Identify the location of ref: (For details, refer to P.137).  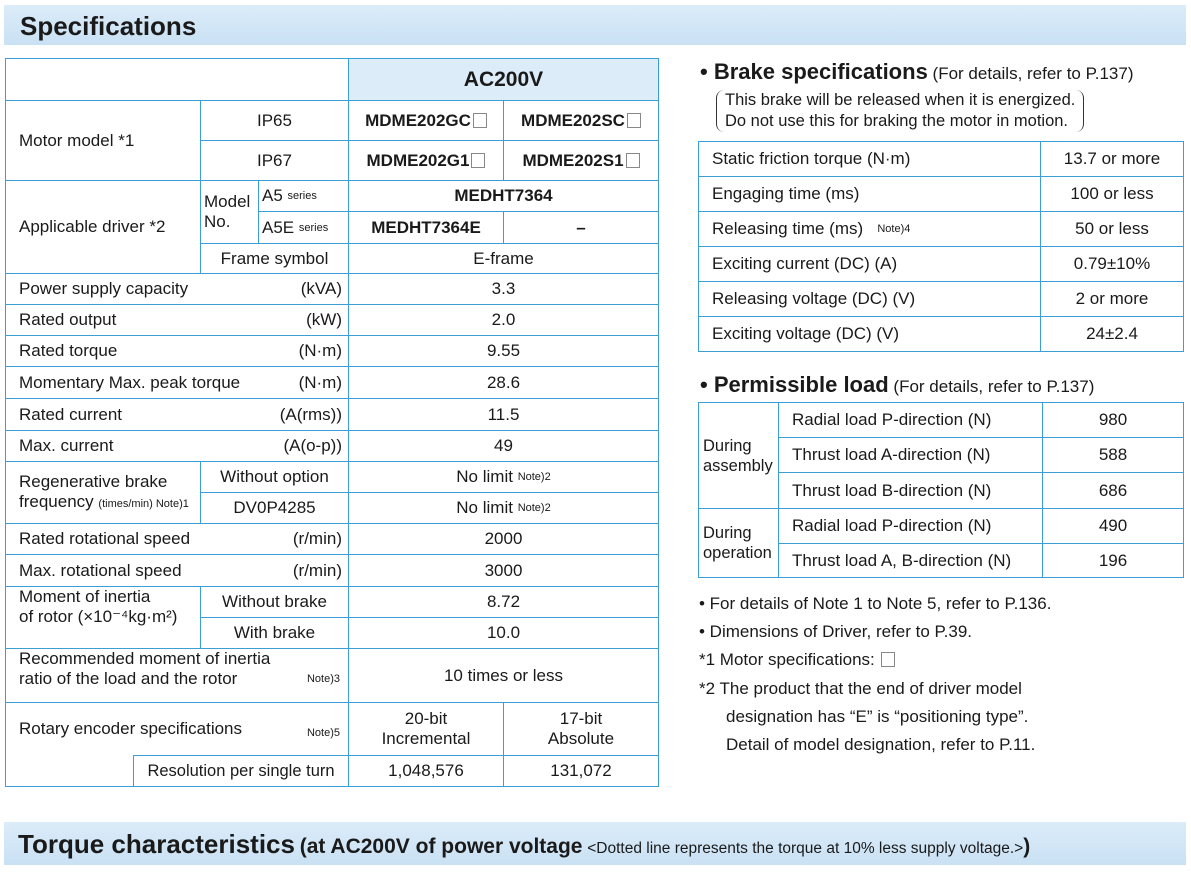
(1033, 73).